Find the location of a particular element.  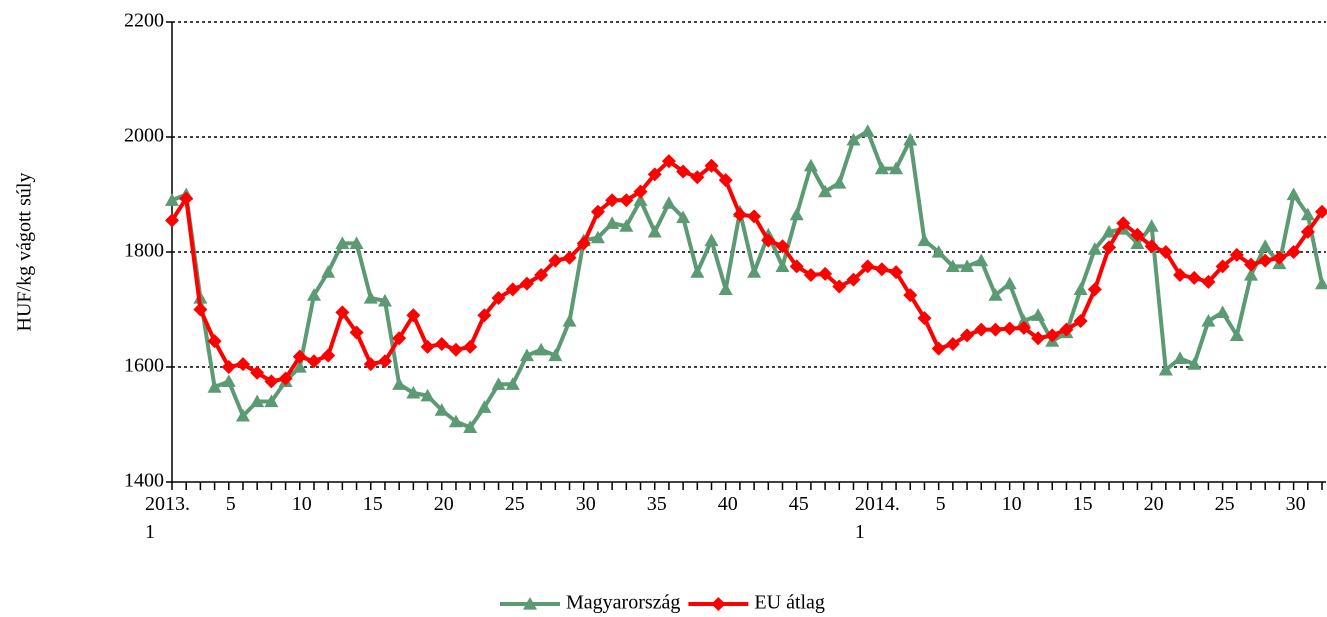

y-tick-label: 1800 is located at coordinates (144, 251).